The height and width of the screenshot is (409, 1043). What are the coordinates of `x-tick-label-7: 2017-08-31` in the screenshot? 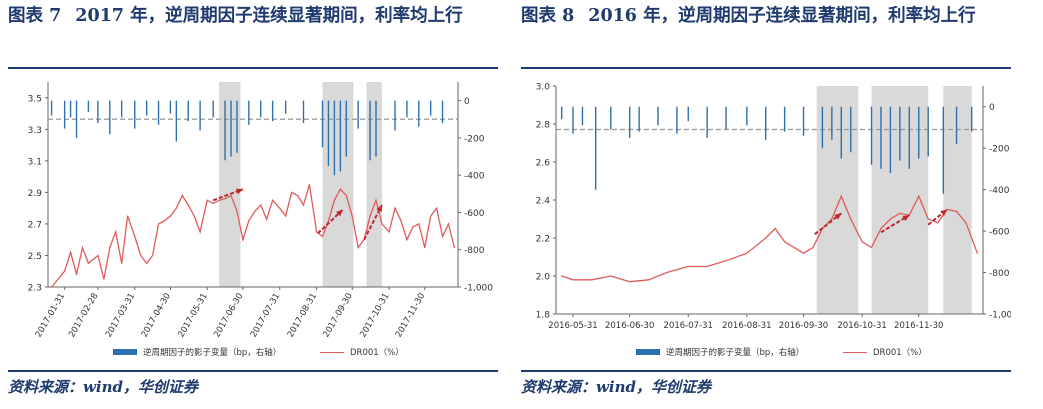 It's located at (302, 316).